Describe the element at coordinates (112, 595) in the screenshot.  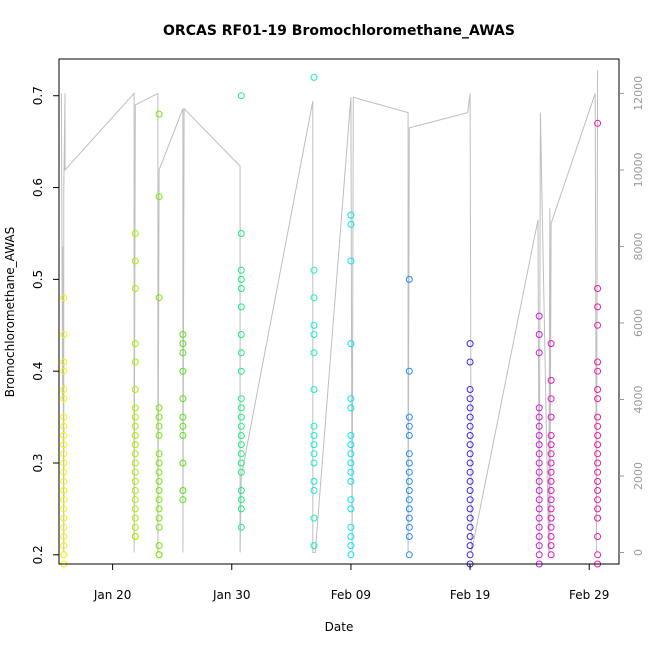
I see `x-tick-label: Jan 20` at that location.